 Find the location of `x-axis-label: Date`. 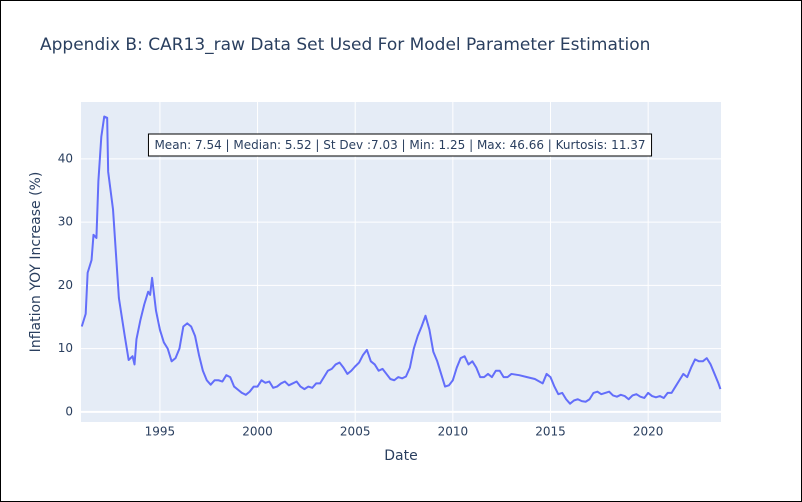

x-axis-label: Date is located at coordinates (400, 456).